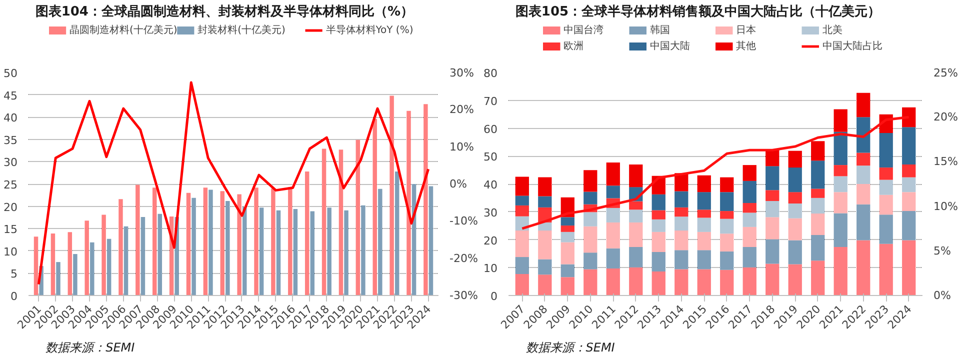 Image resolution: width=960 pixels, height=359 pixels. Describe the element at coordinates (491, 129) in the screenshot. I see `y-tick-label: 60` at that location.